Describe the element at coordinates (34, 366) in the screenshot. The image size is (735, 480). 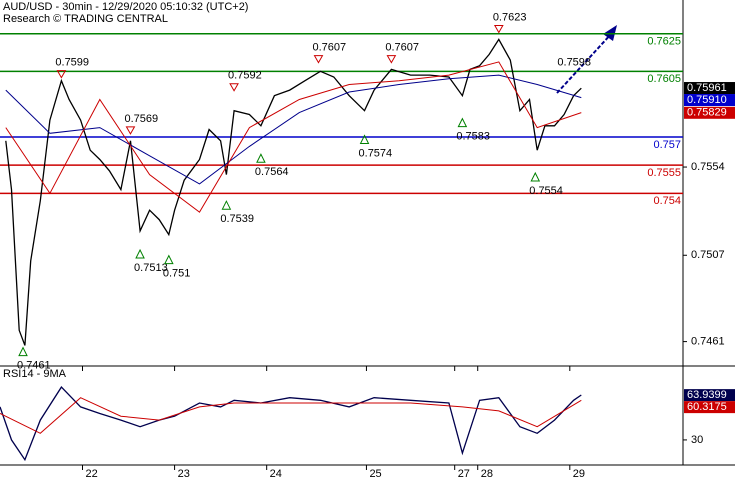
I see `low-label: 0.7461` at that location.